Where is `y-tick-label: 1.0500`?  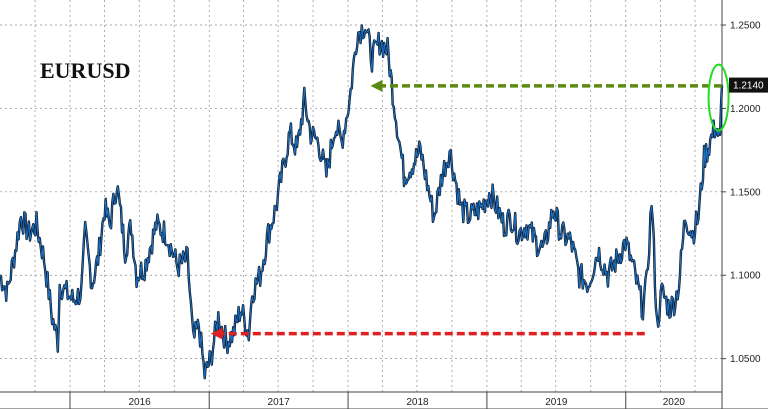
y-tick-label: 1.0500 is located at coordinates (745, 359).